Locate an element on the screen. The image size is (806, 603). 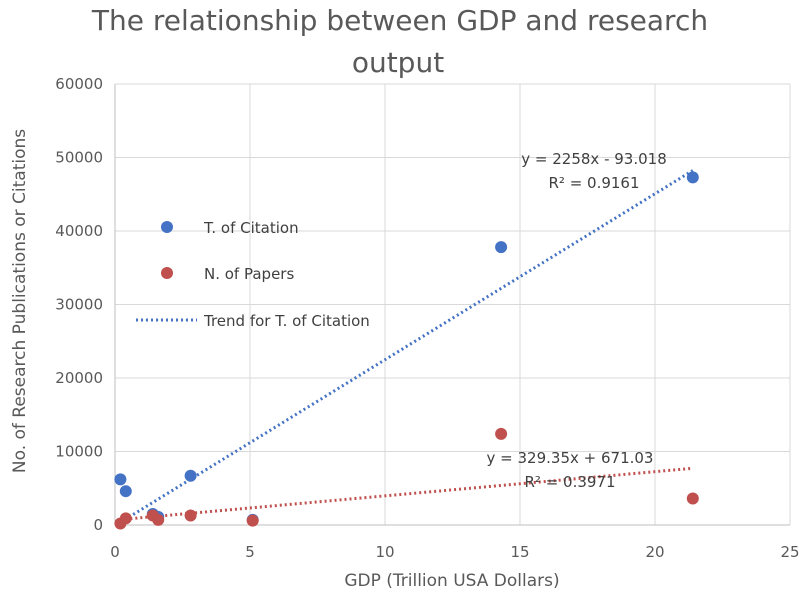
legend-label-trend: Trend for T. of Citation is located at coordinates (286, 321).